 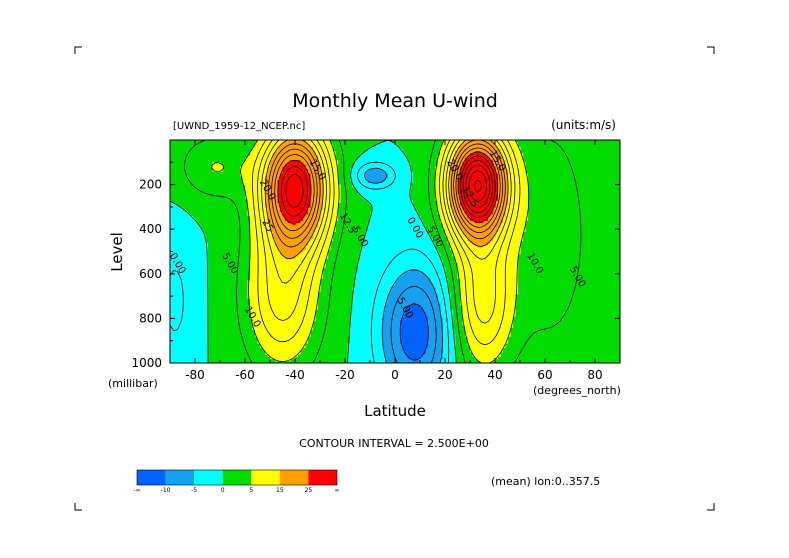 I want to click on x-tick-label: 60, so click(x=544, y=375).